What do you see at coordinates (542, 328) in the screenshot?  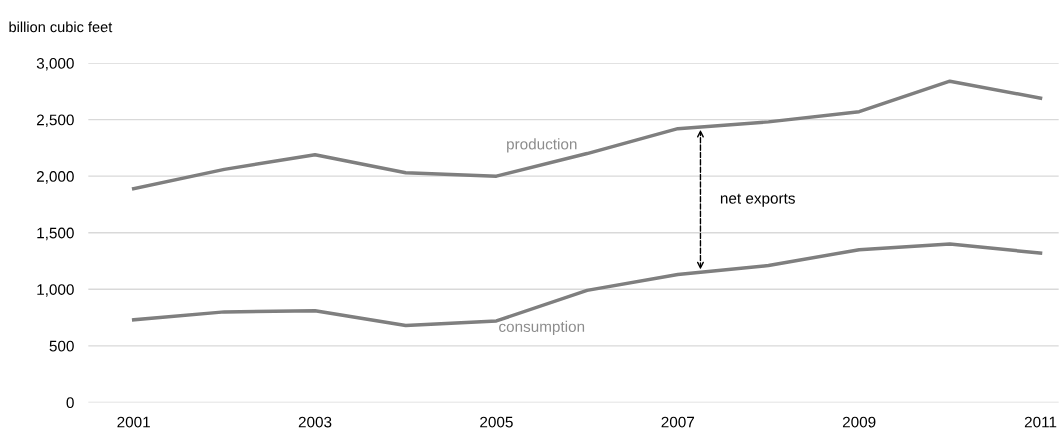 I see `series-label: consumption` at bounding box center [542, 328].